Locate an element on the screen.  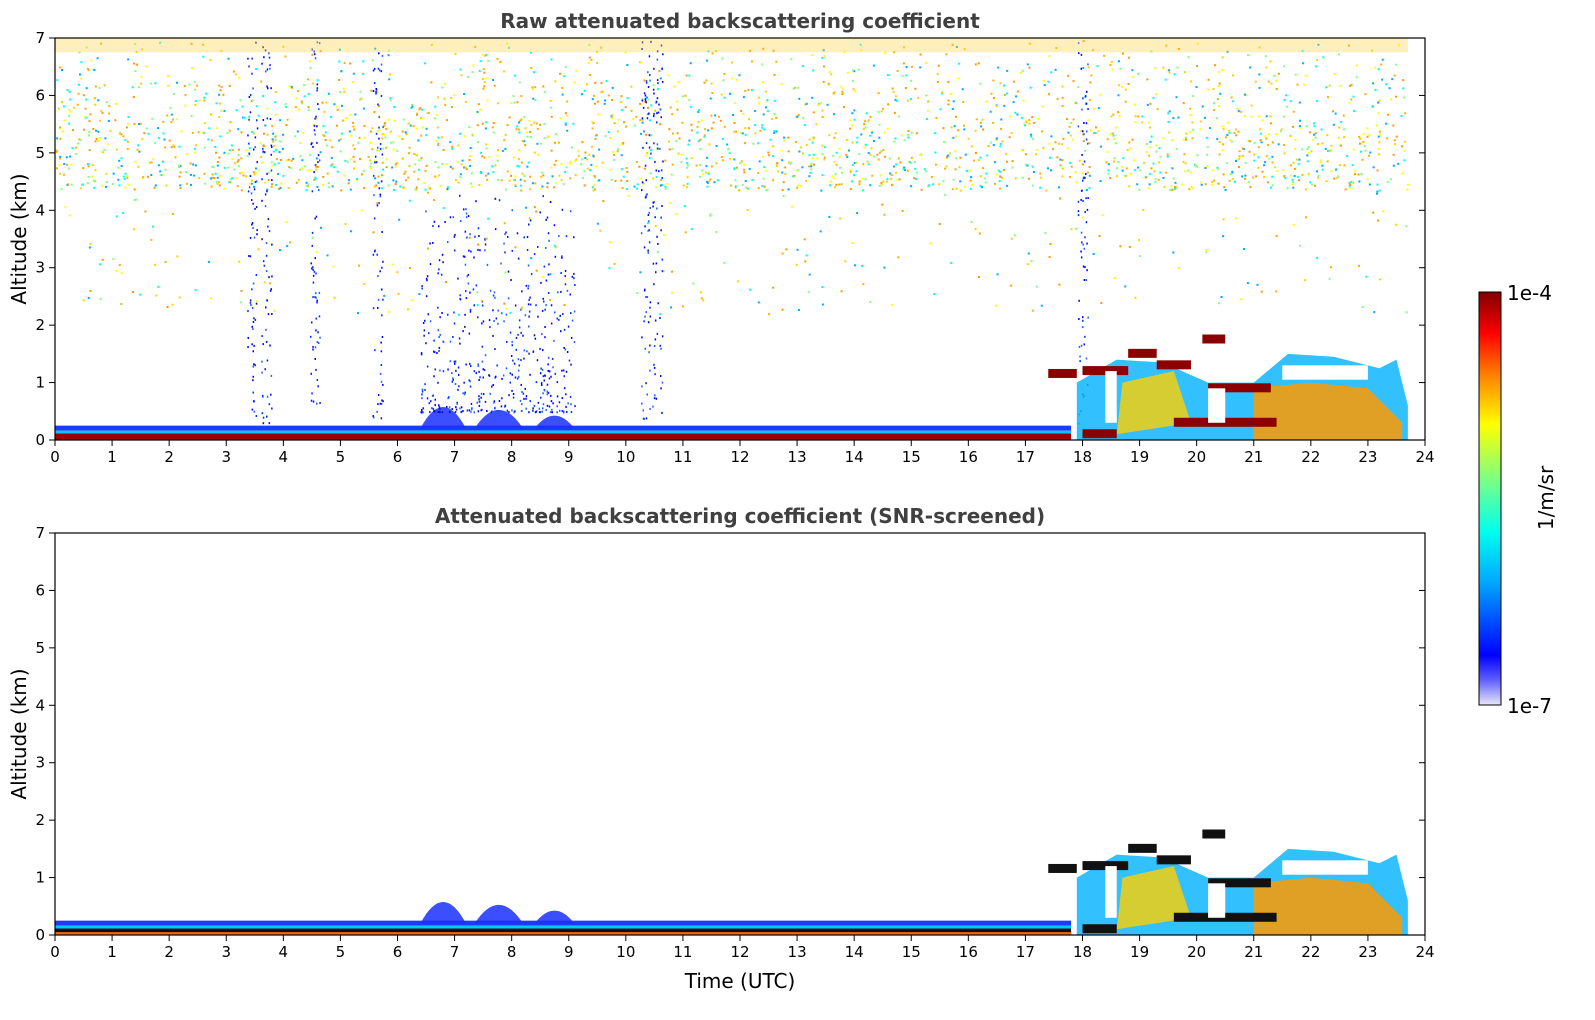
x-tick-label: 0 is located at coordinates (55, 457).